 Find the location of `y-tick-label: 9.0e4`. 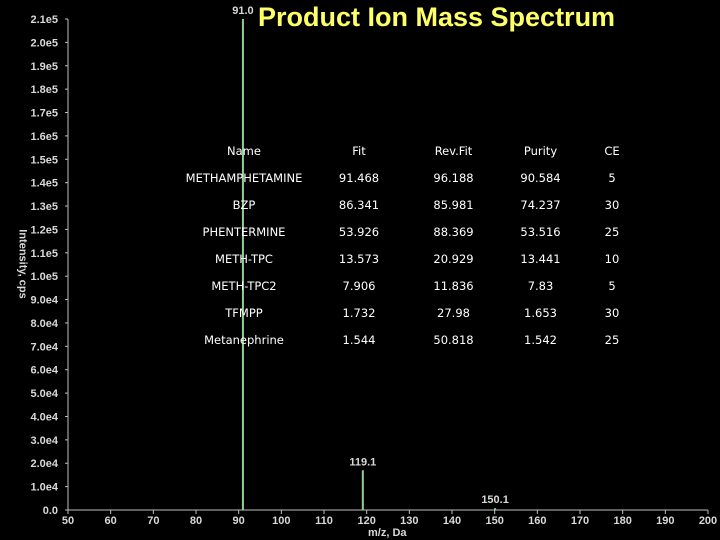

y-tick-label: 9.0e4 is located at coordinates (44, 301).